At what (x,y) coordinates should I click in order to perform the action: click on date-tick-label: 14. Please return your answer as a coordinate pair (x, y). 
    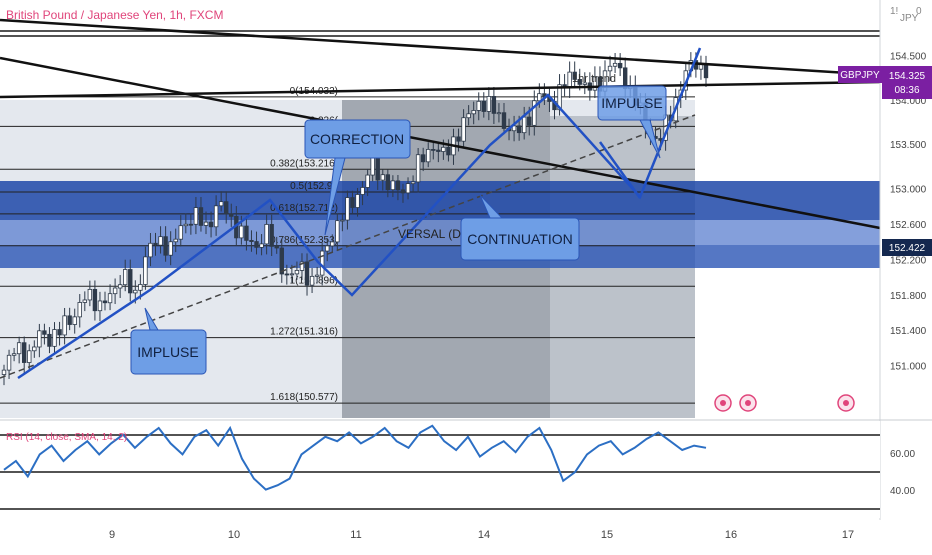
    Looking at the image, I should click on (484, 535).